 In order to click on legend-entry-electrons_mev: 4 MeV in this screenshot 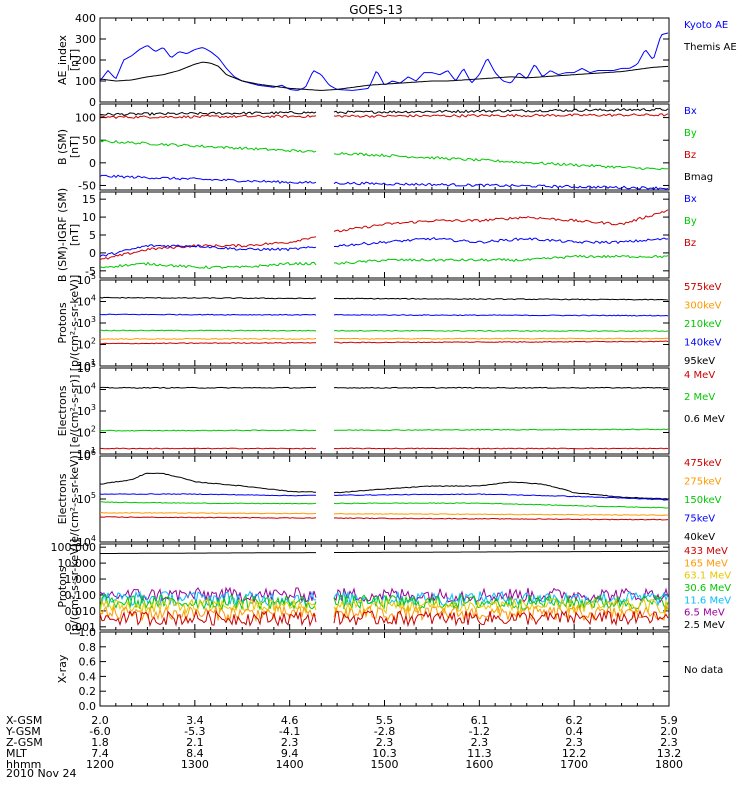, I will do `click(699, 375)`.